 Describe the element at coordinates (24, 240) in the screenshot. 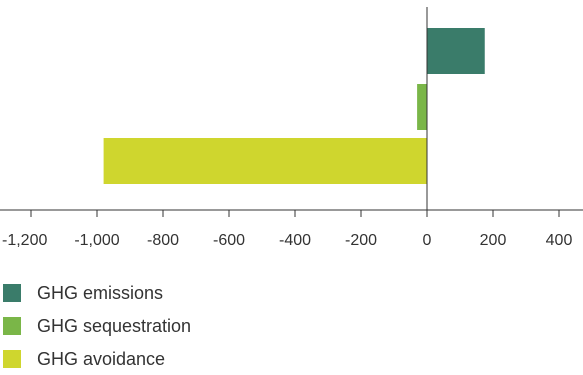

I see `x-tick-label: -1,200` at that location.